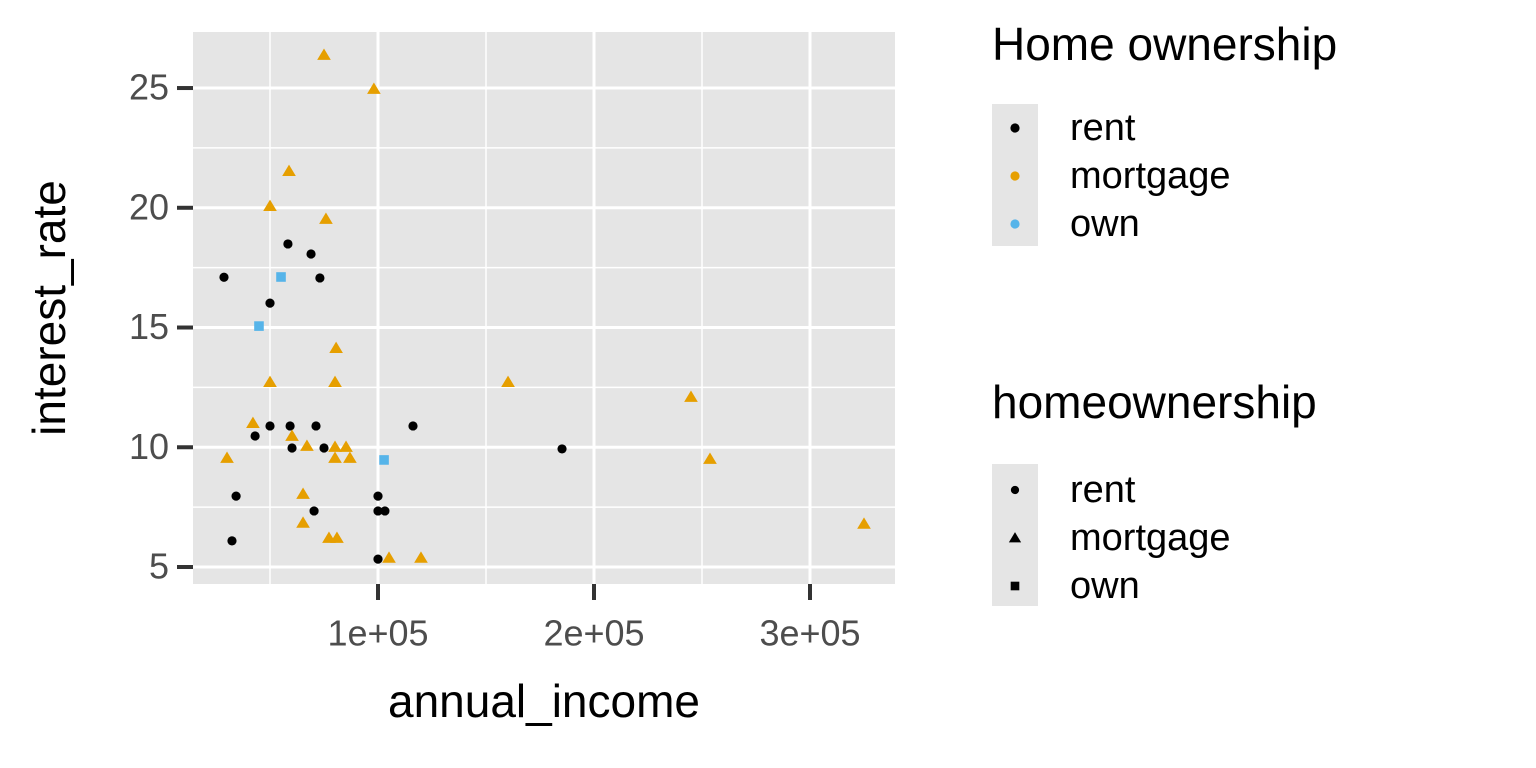  Describe the element at coordinates (809, 633) in the screenshot. I see `x-tick-label: 3e+05` at that location.